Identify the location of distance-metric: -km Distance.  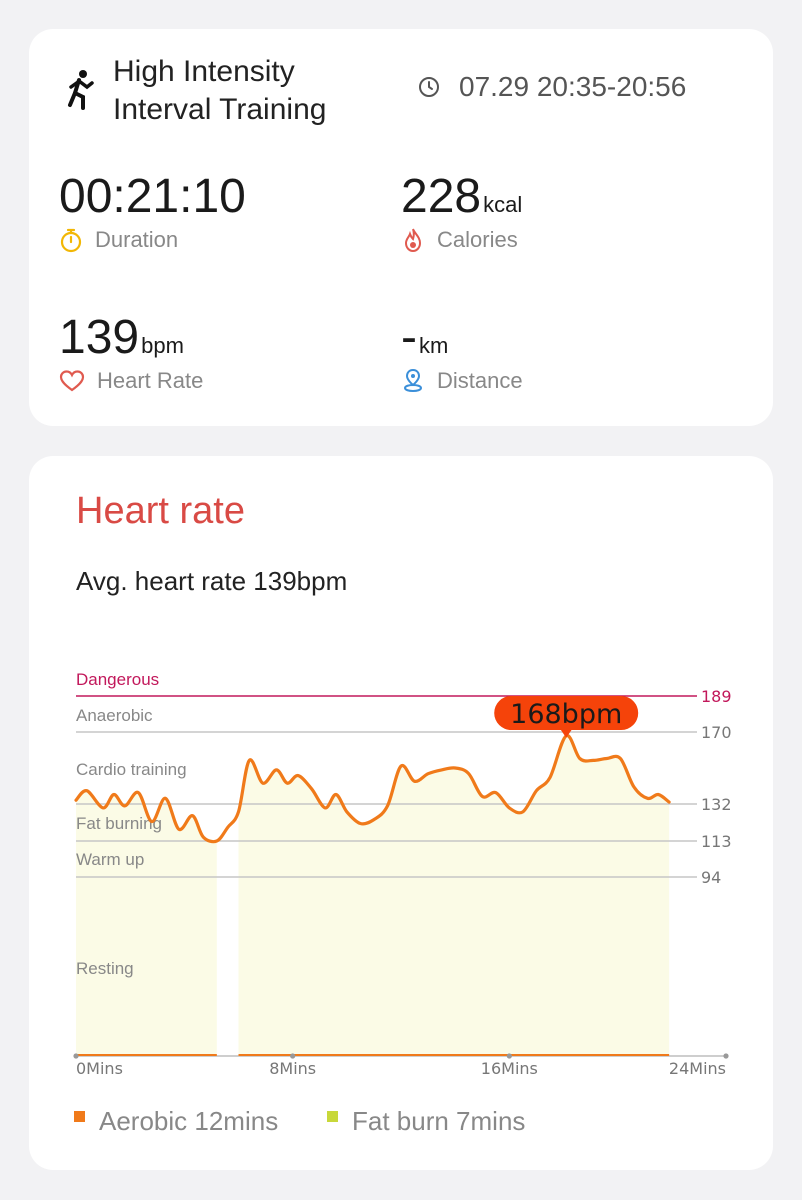
(462, 352).